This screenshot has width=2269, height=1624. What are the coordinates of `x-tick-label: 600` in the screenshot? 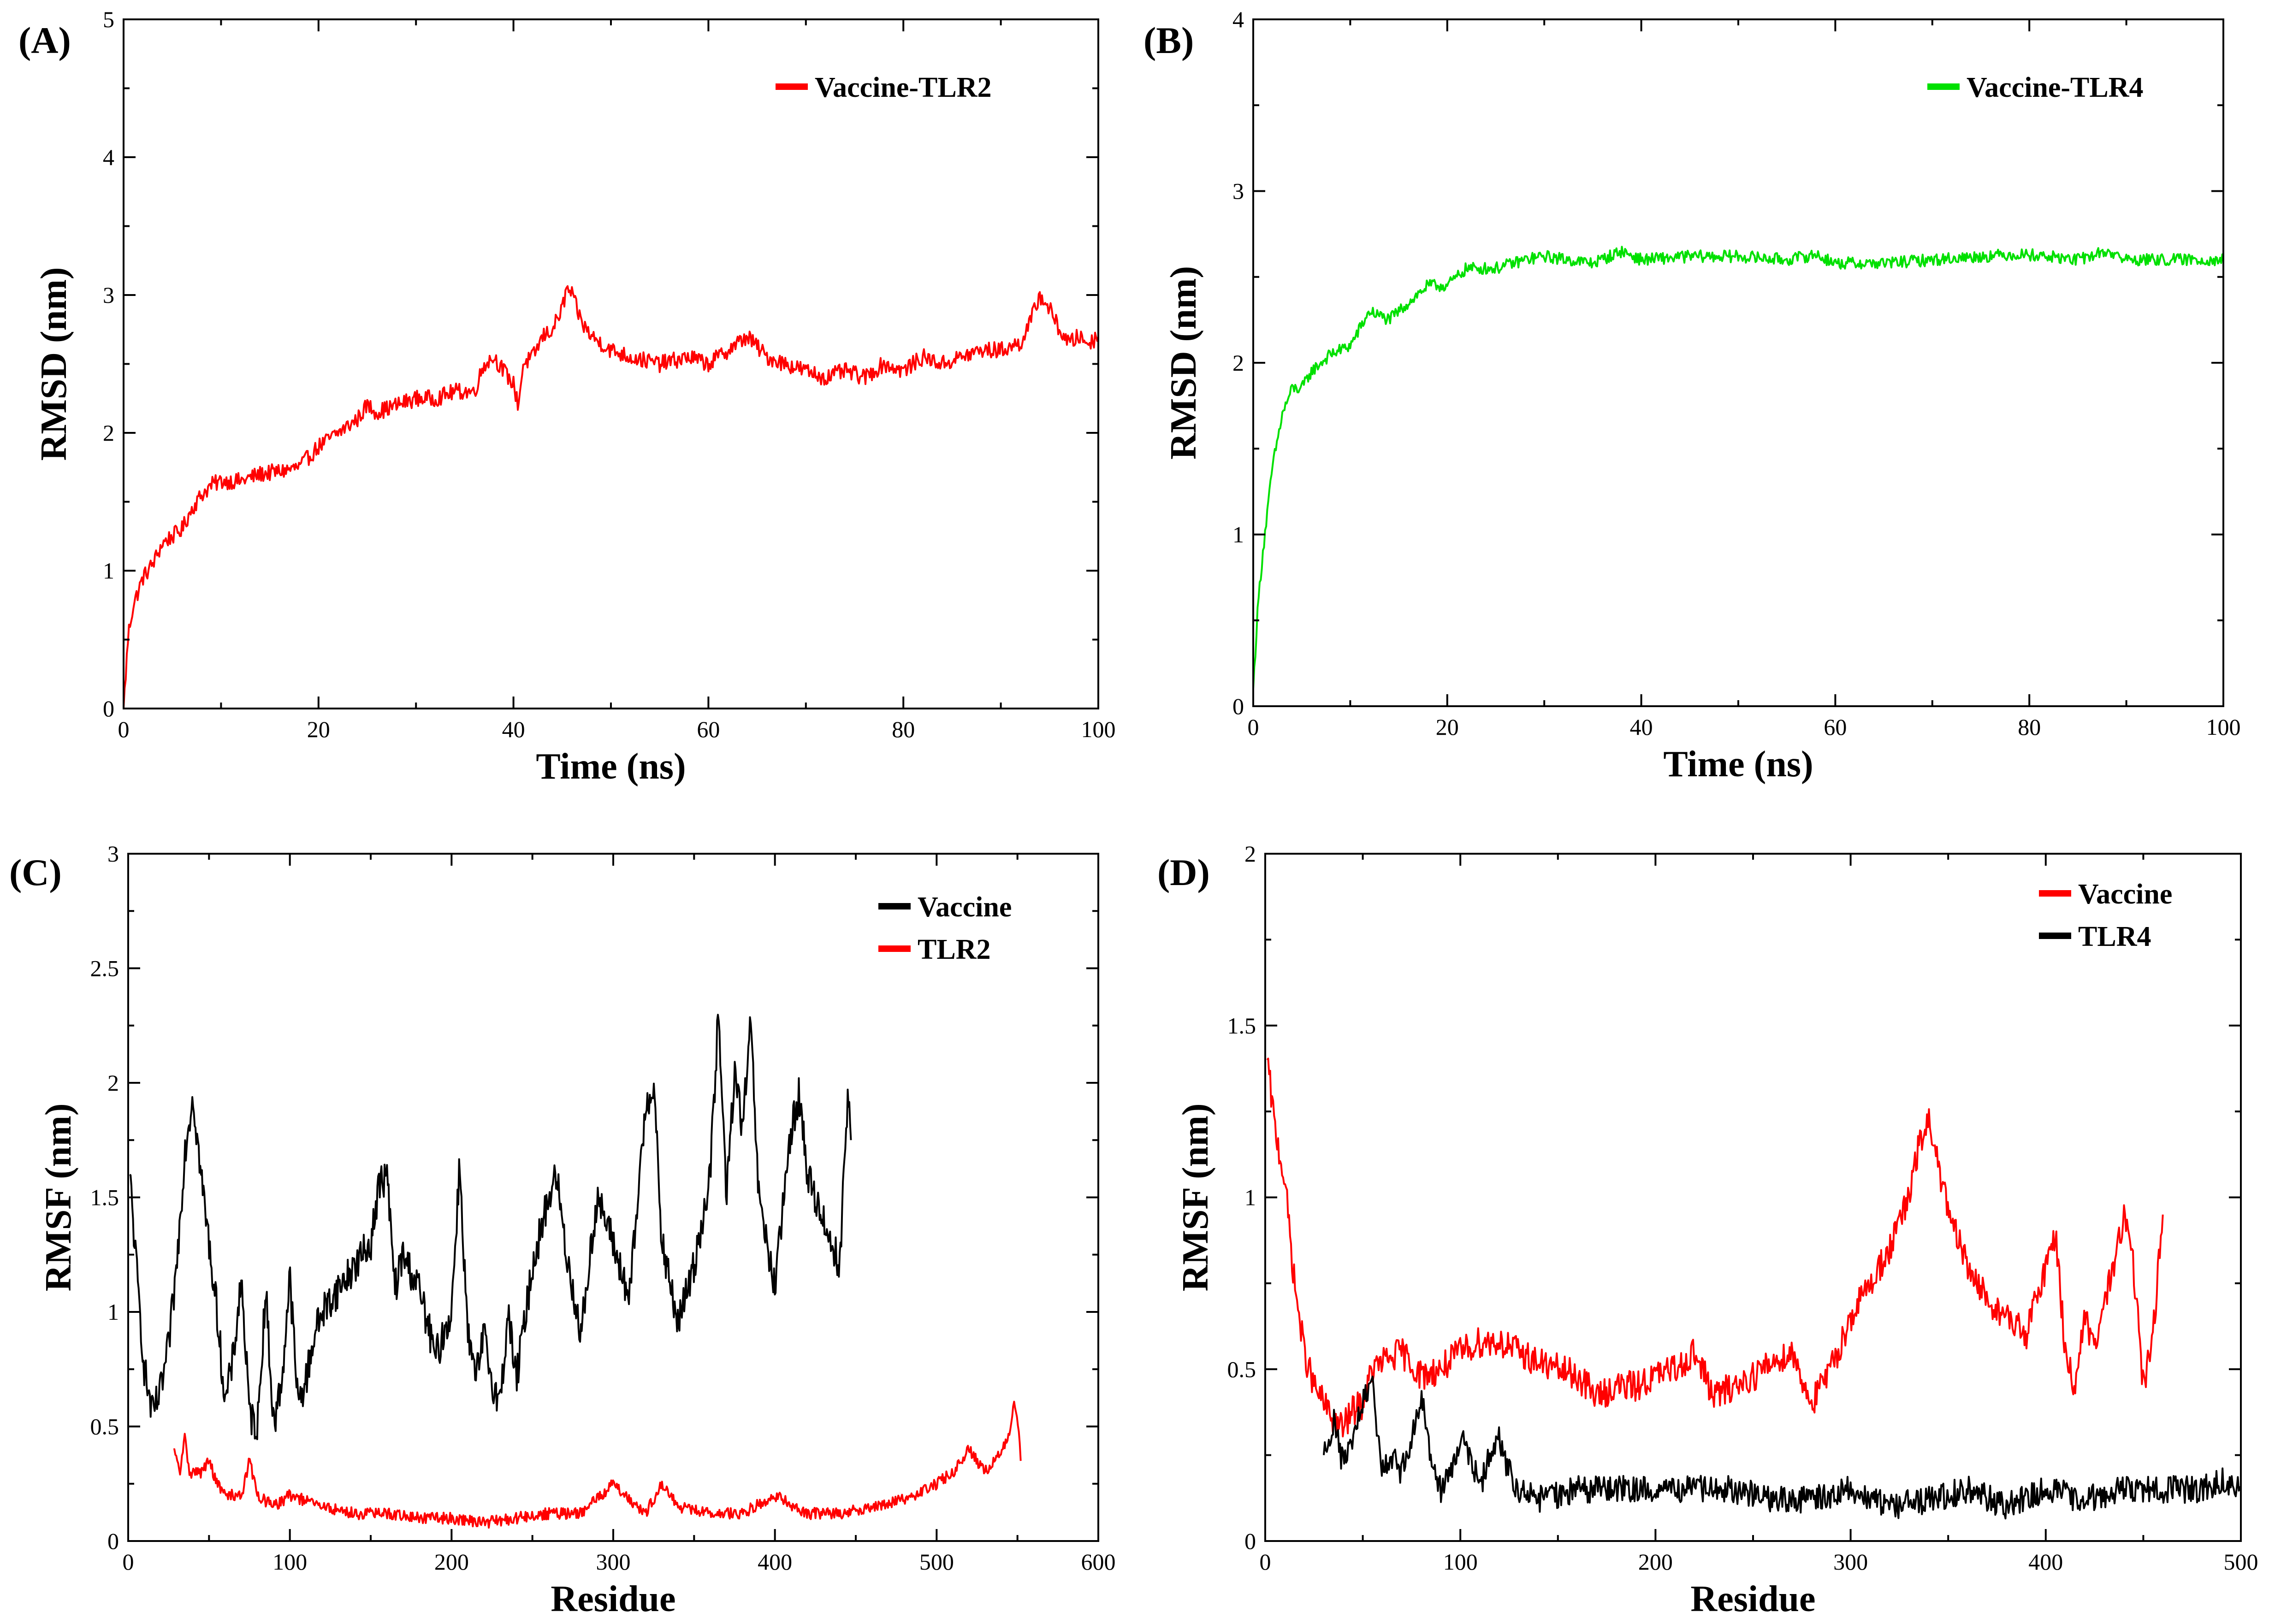 It's located at (1098, 1562).